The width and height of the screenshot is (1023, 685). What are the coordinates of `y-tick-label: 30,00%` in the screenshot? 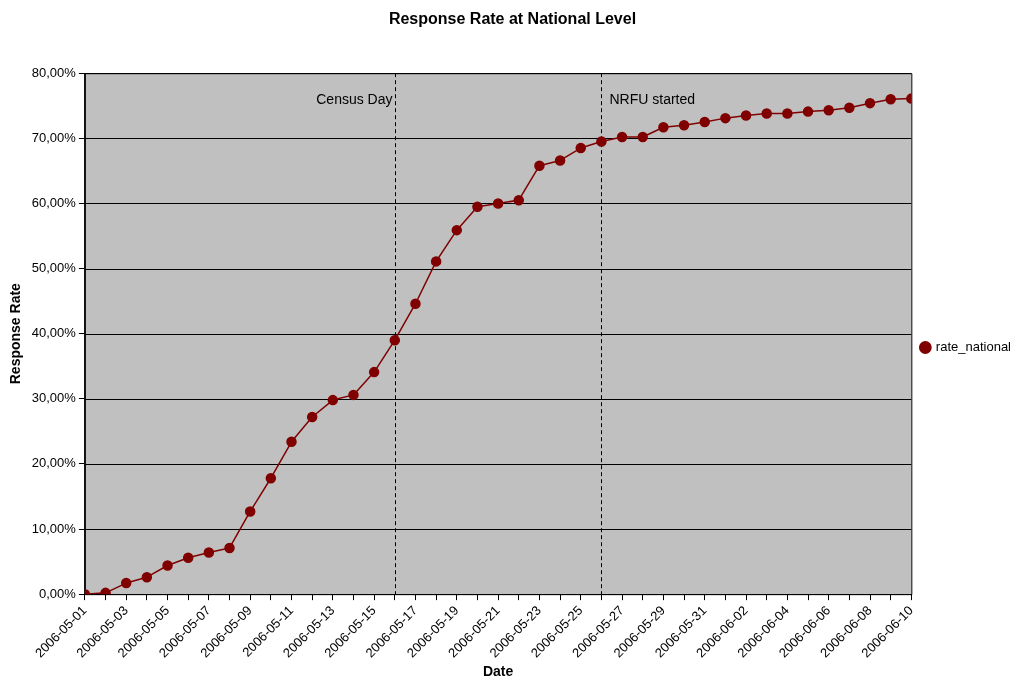 It's located at (54, 398).